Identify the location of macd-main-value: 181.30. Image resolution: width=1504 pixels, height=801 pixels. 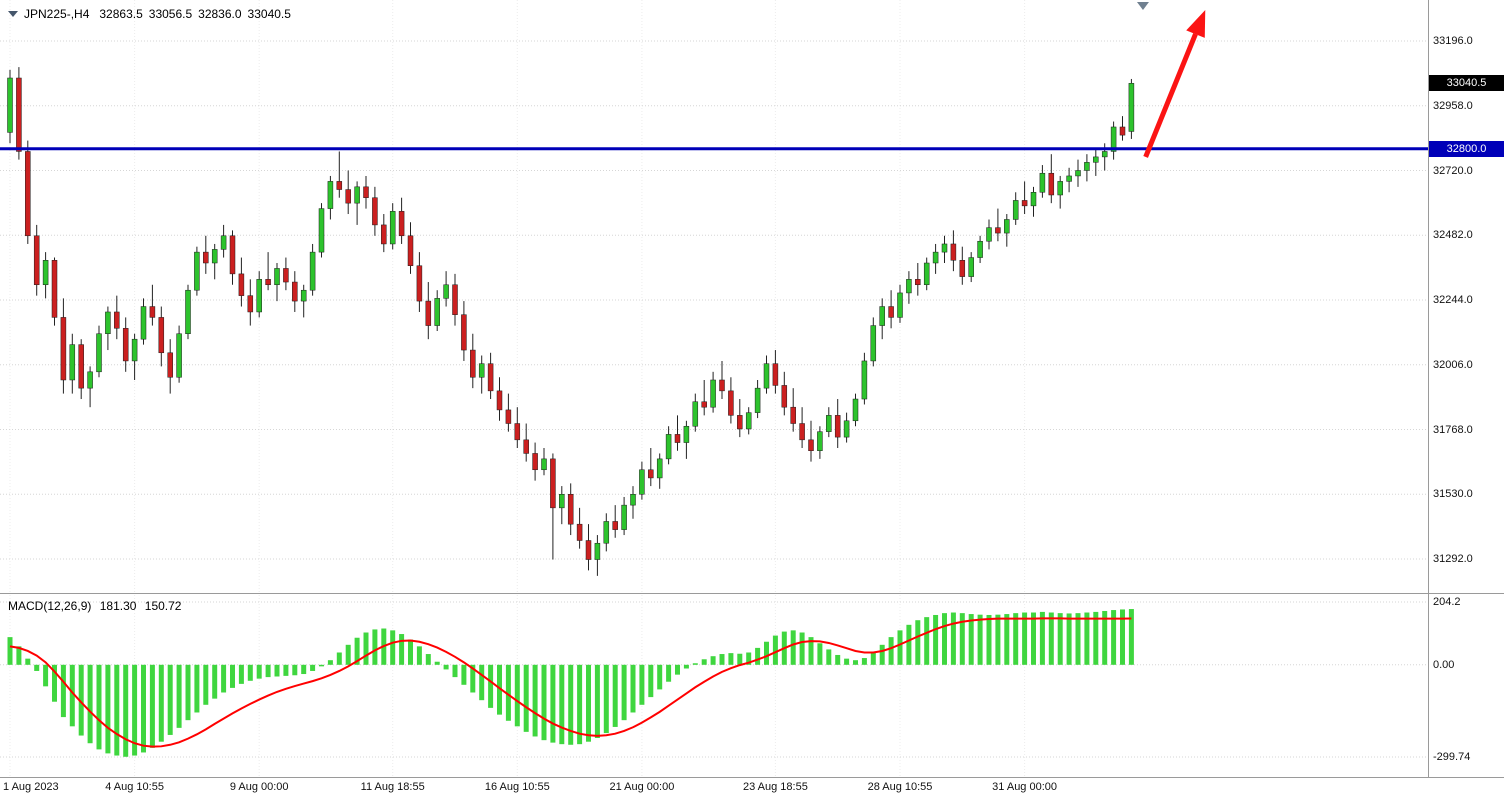
(118, 606).